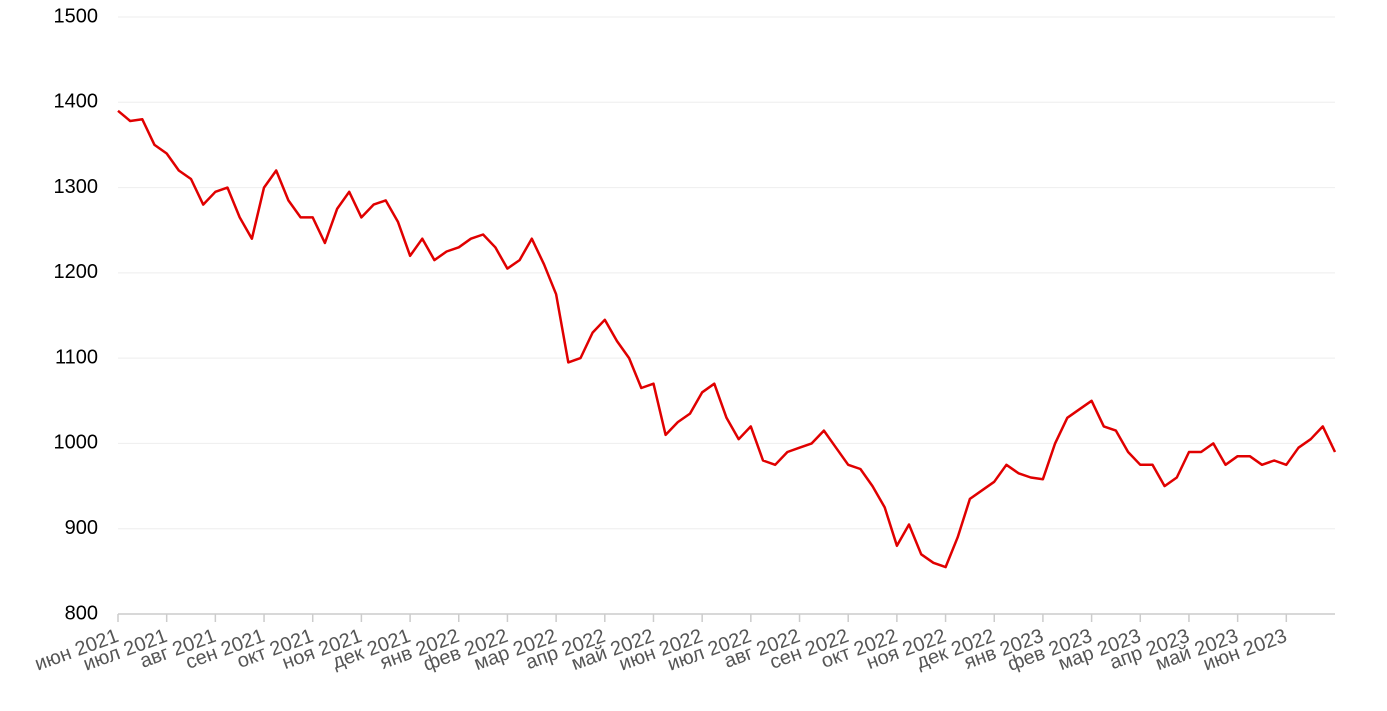 The width and height of the screenshot is (1387, 711). I want to click on y-tick-label: 1500, so click(76, 16).